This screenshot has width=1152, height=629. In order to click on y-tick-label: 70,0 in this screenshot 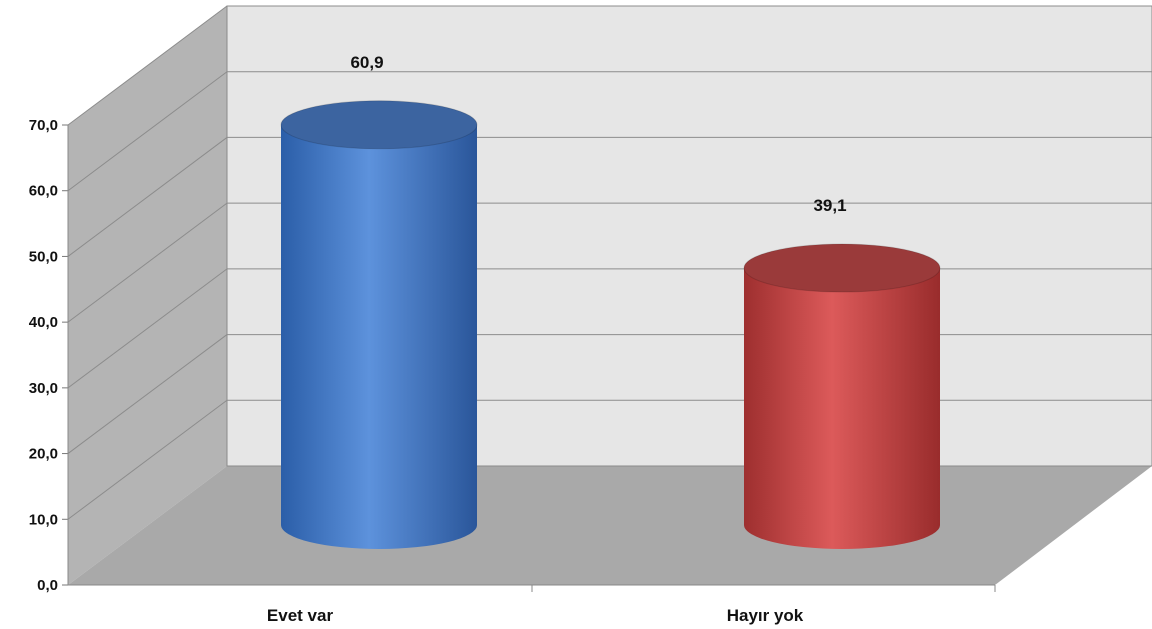, I will do `click(43, 125)`.